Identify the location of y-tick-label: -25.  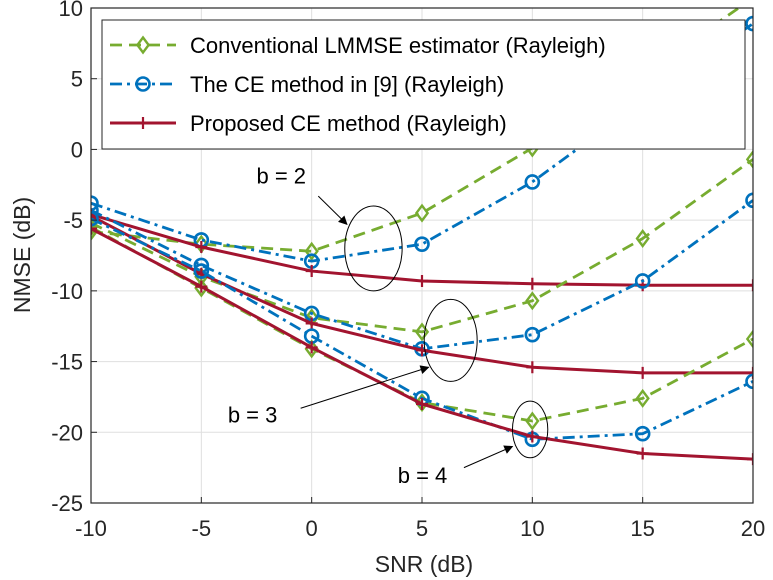
(67, 503).